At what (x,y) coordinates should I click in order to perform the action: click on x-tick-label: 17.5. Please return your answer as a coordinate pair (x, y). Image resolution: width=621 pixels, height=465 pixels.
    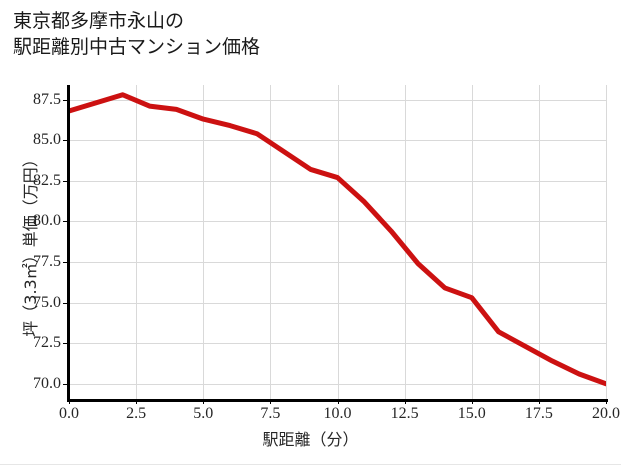
    Looking at the image, I should click on (538, 413).